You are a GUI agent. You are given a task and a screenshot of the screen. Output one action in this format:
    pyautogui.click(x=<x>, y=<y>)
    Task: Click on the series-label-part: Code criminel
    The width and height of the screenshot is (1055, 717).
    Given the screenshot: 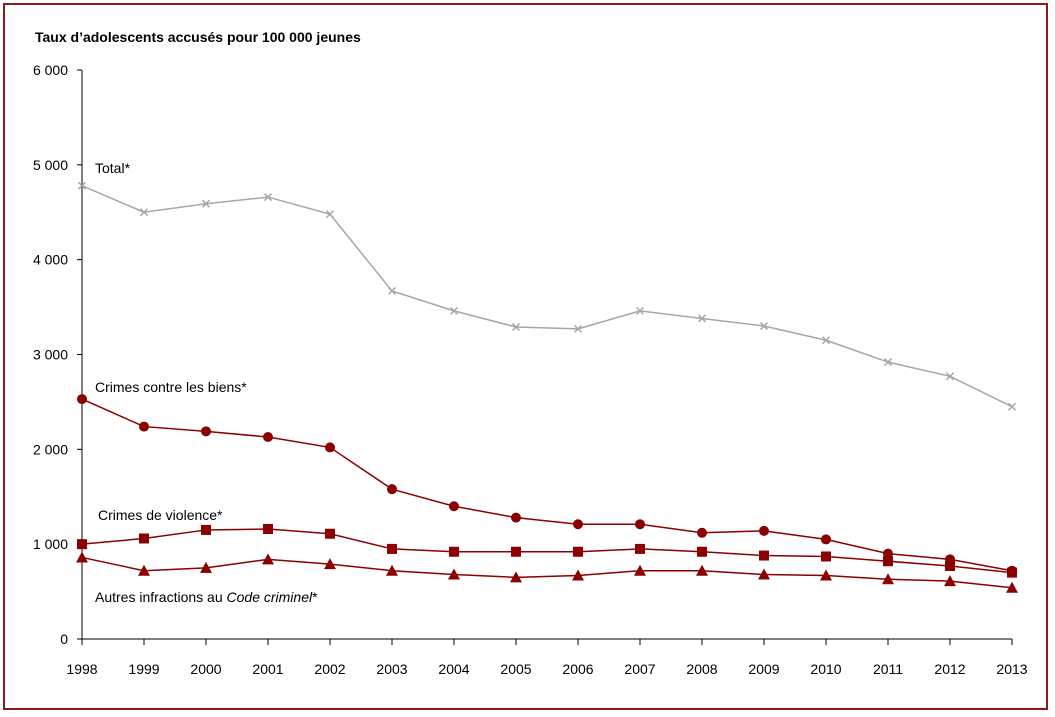 What is the action you would take?
    pyautogui.click(x=270, y=597)
    